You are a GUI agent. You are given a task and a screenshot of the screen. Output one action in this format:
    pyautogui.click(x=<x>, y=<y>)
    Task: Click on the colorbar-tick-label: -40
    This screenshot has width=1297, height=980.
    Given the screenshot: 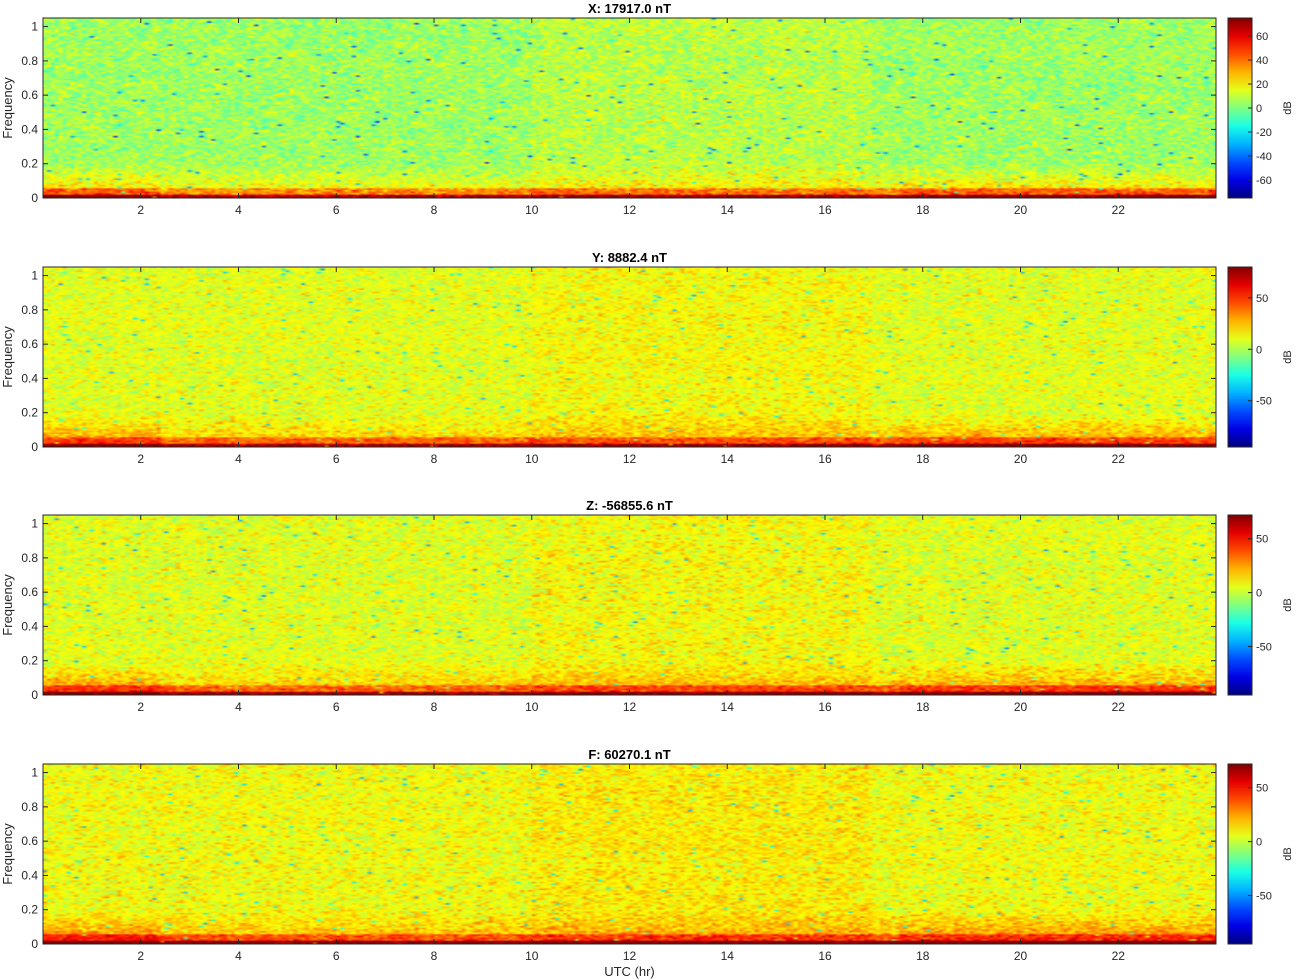 What is the action you would take?
    pyautogui.click(x=1264, y=157)
    